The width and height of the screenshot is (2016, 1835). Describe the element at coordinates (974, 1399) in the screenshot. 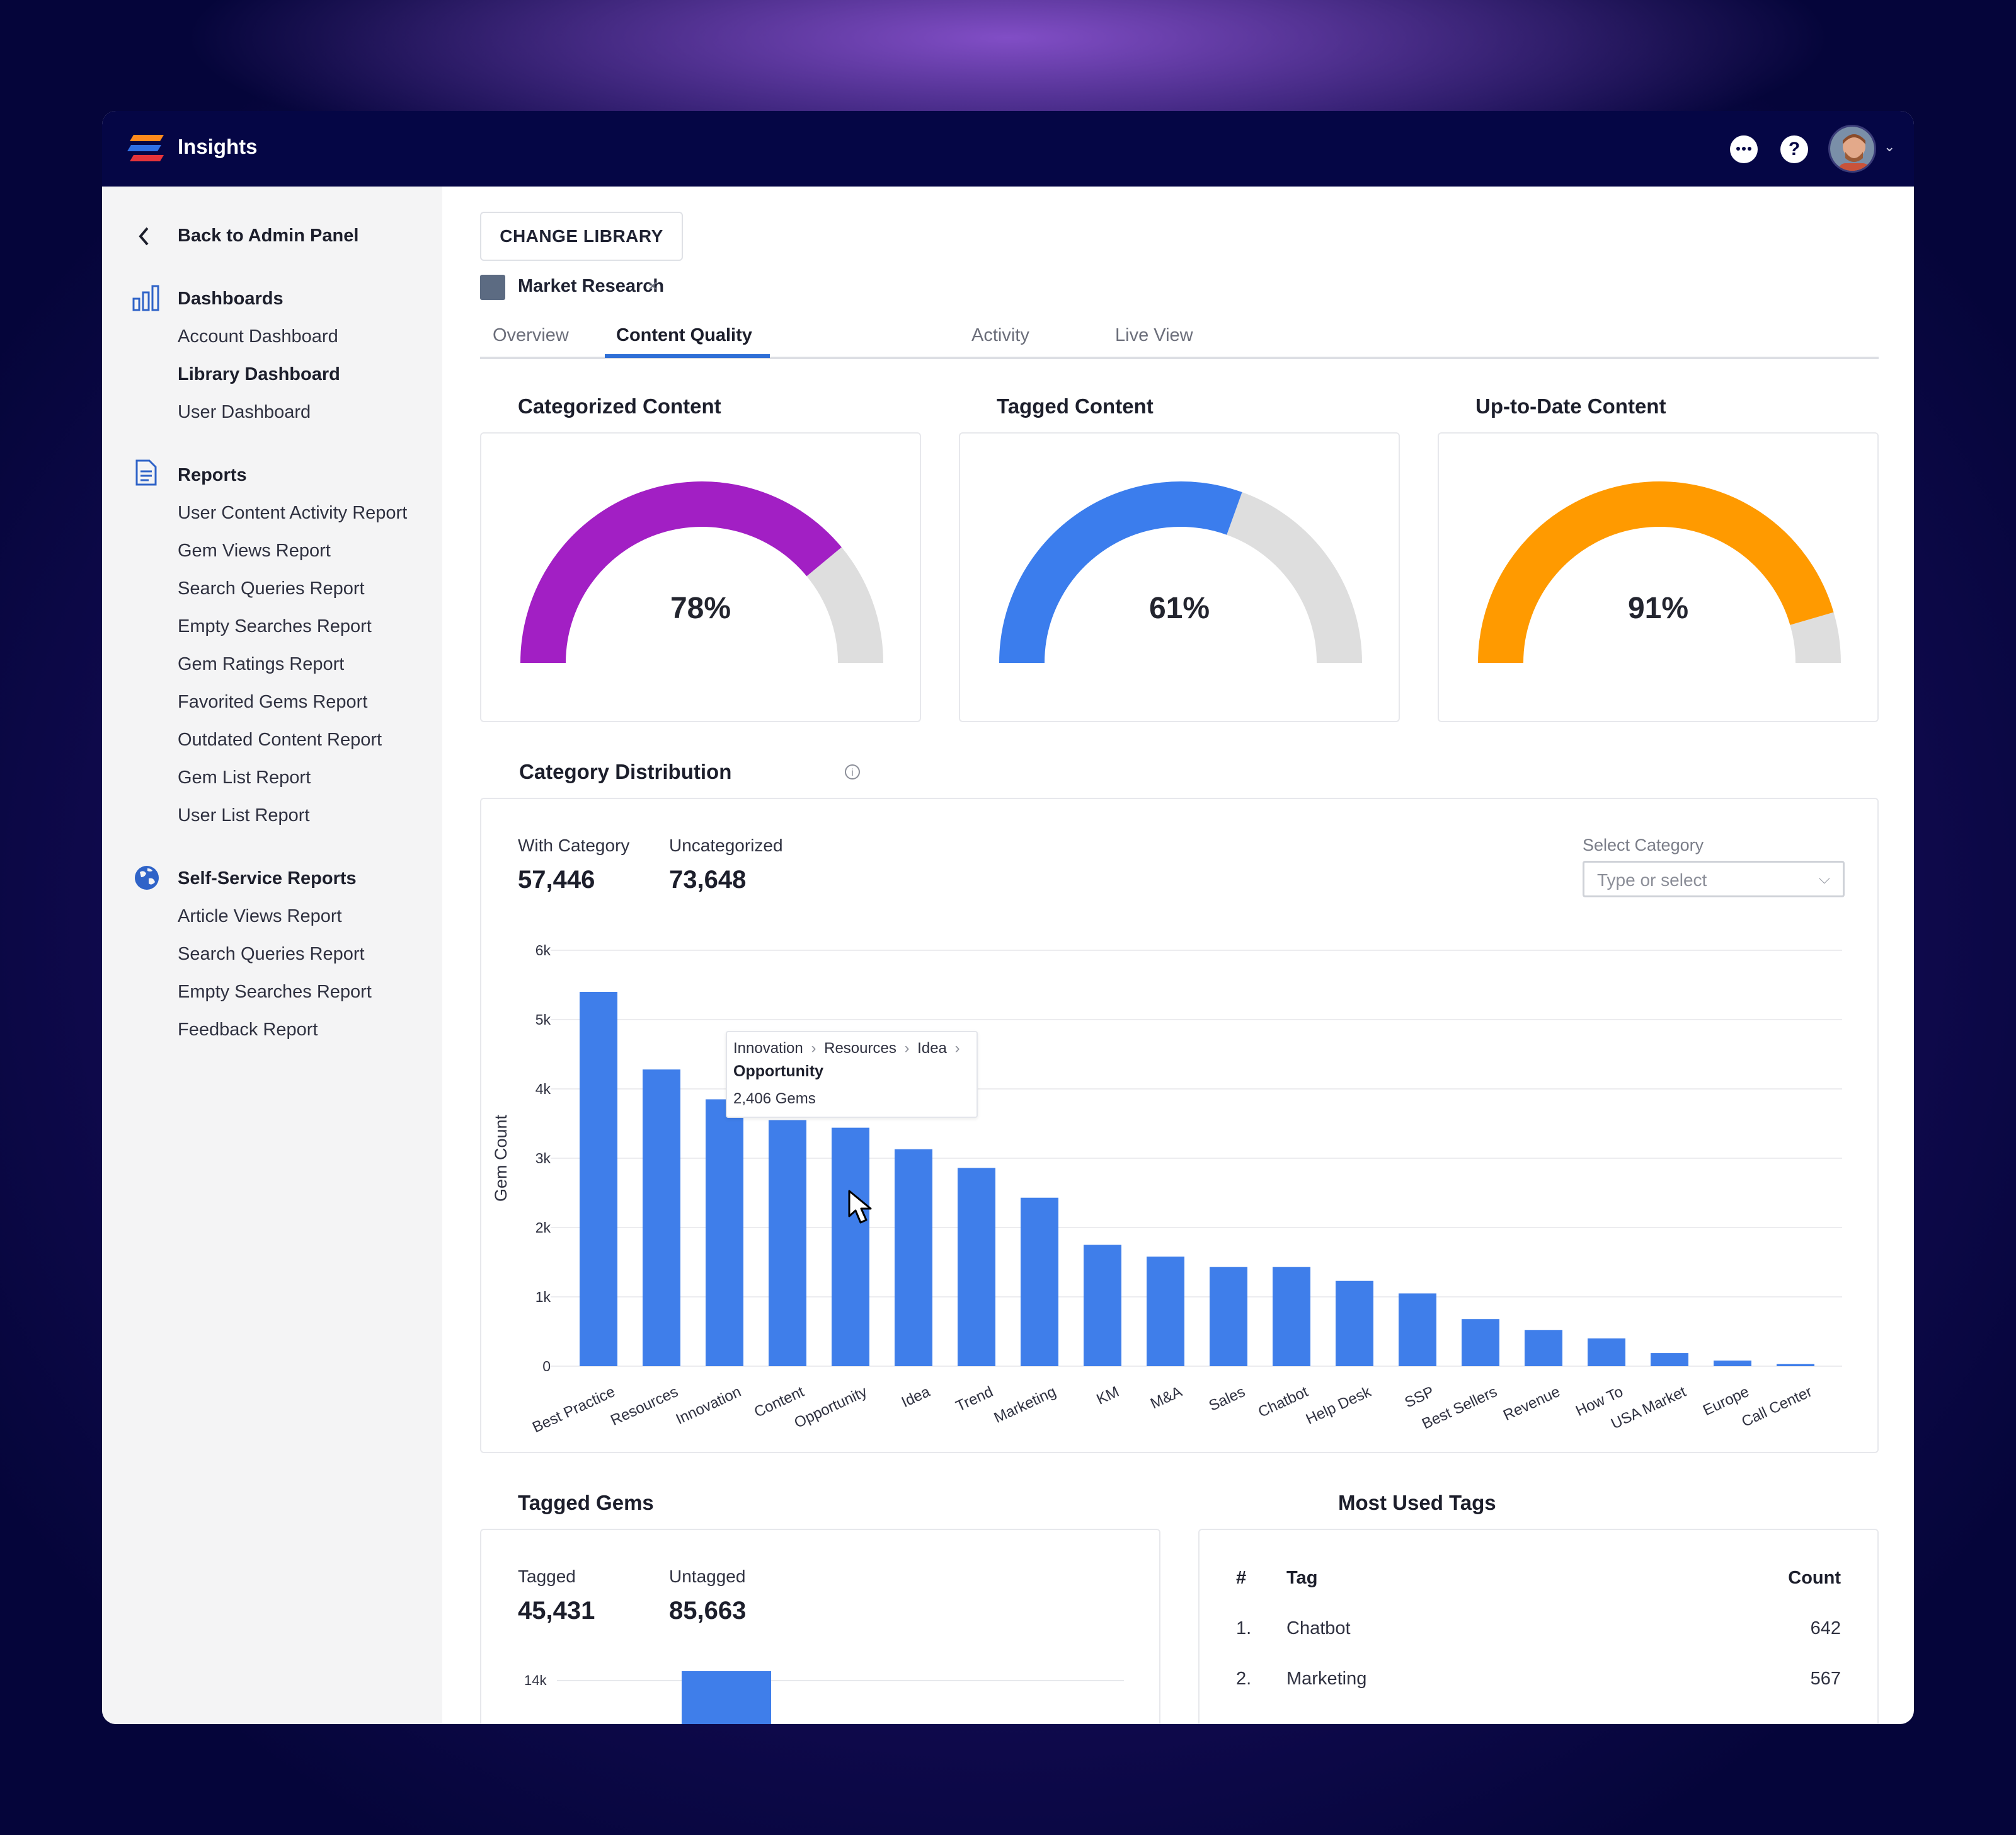

I see `x-tick-label: Trend` at that location.